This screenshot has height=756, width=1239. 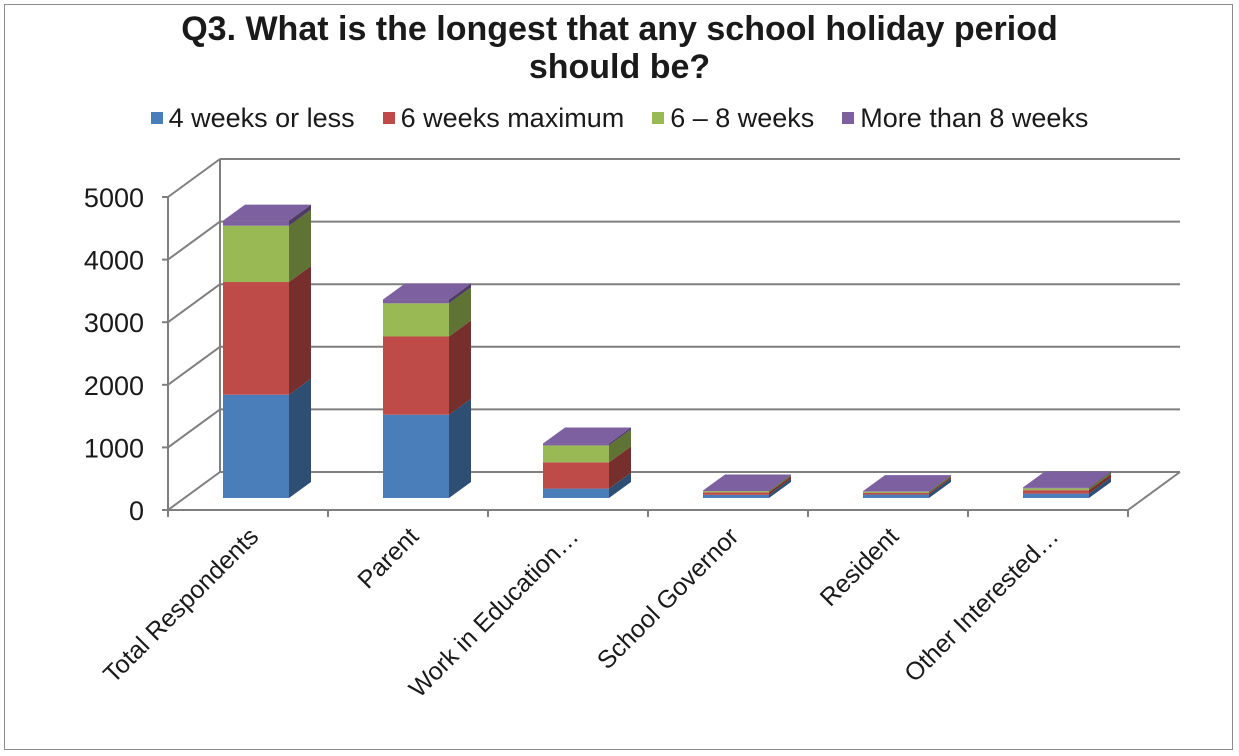 I want to click on category-label: Resident, so click(x=860, y=567).